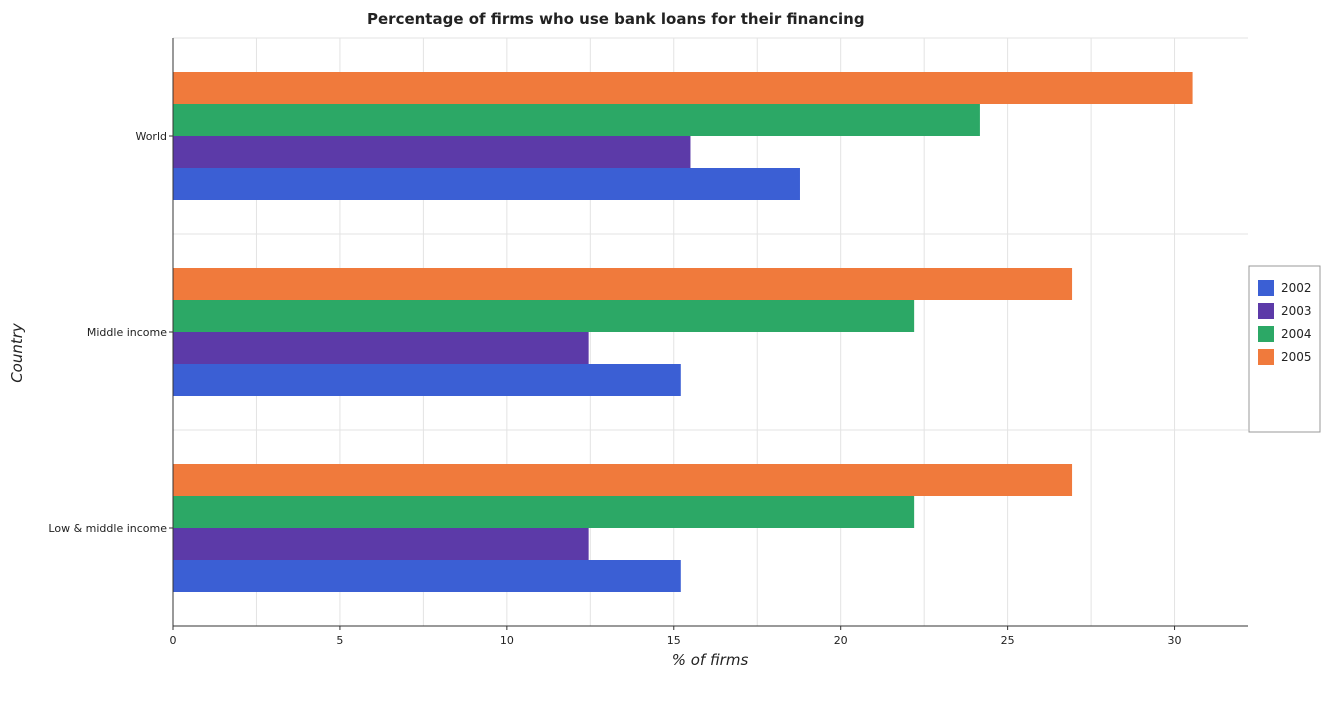 This screenshot has height=704, width=1327. What do you see at coordinates (507, 640) in the screenshot?
I see `x-tick-label: 10` at bounding box center [507, 640].